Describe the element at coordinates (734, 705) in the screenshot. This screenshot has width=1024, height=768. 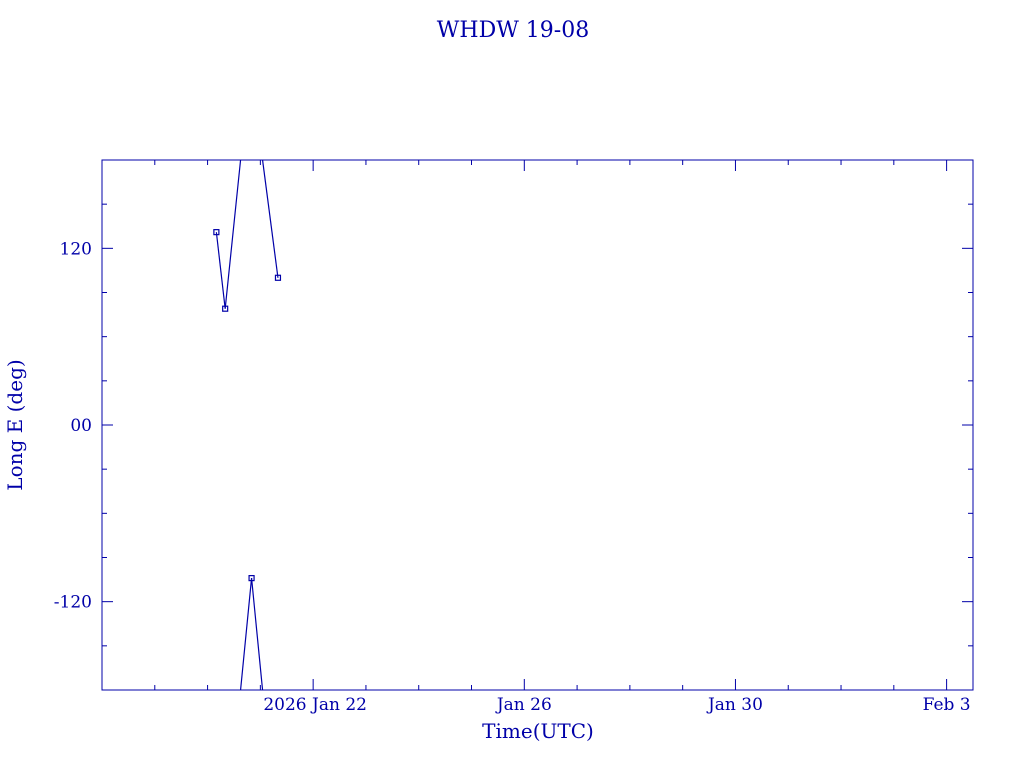
I see `x-tick-label: Jan 30` at that location.